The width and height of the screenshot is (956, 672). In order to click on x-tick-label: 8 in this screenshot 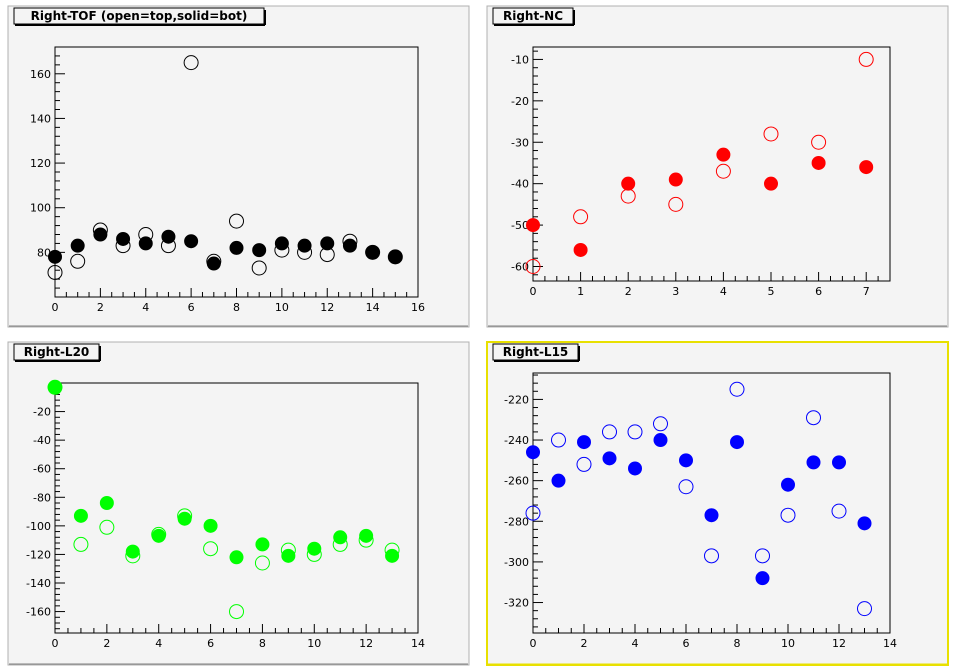, I will do `click(262, 643)`.